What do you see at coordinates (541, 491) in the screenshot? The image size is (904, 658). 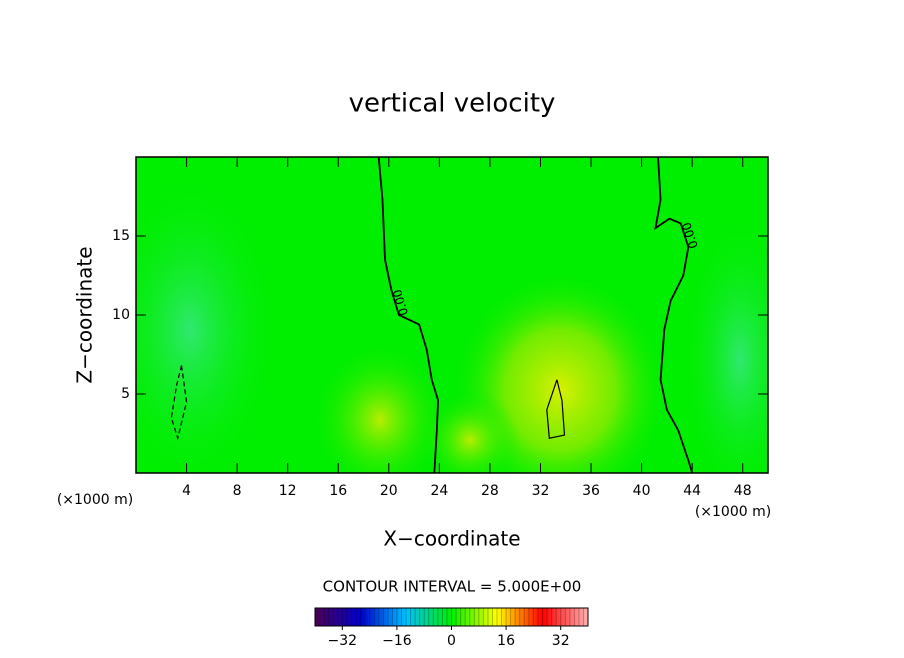 I see `x-tick-label: 32` at bounding box center [541, 491].